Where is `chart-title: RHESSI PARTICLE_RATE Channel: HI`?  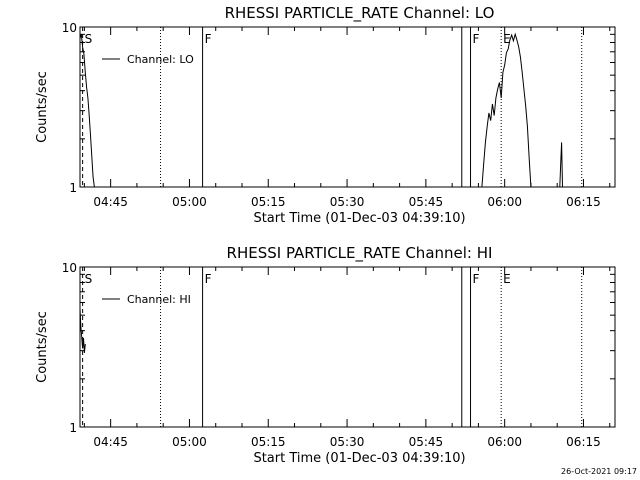 chart-title: RHESSI PARTICLE_RATE Channel: HI is located at coordinates (360, 253).